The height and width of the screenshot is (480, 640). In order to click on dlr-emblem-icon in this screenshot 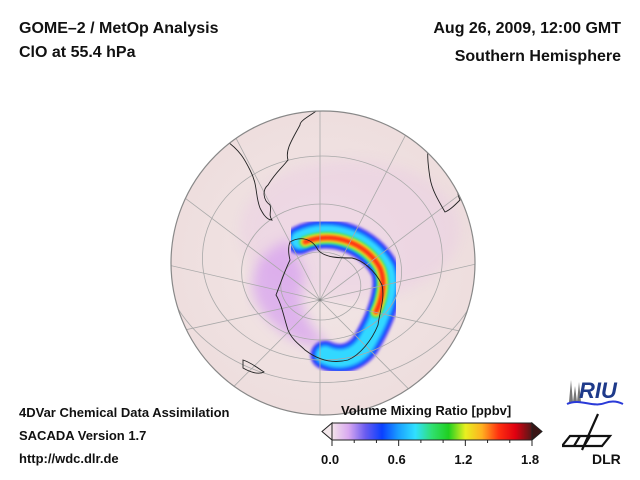, I will do `click(587, 432)`.